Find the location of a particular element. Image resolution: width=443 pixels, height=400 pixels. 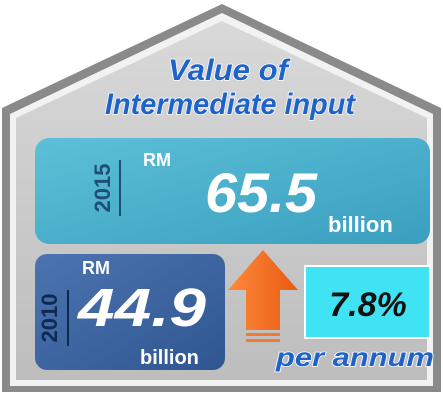

growth-box is located at coordinates (367, 302).